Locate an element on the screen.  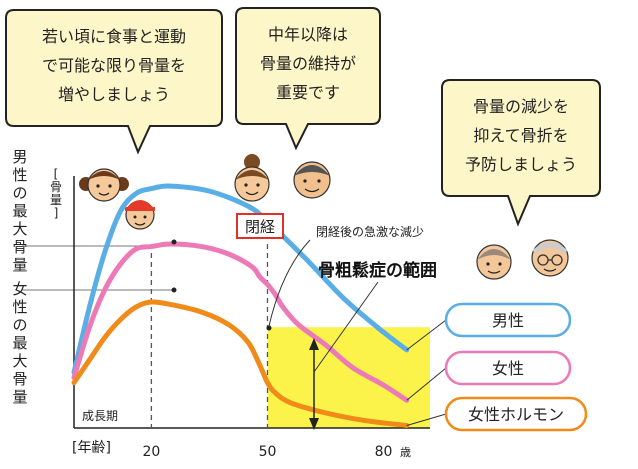
legend-pill-female-hormone is located at coordinates (516, 414).